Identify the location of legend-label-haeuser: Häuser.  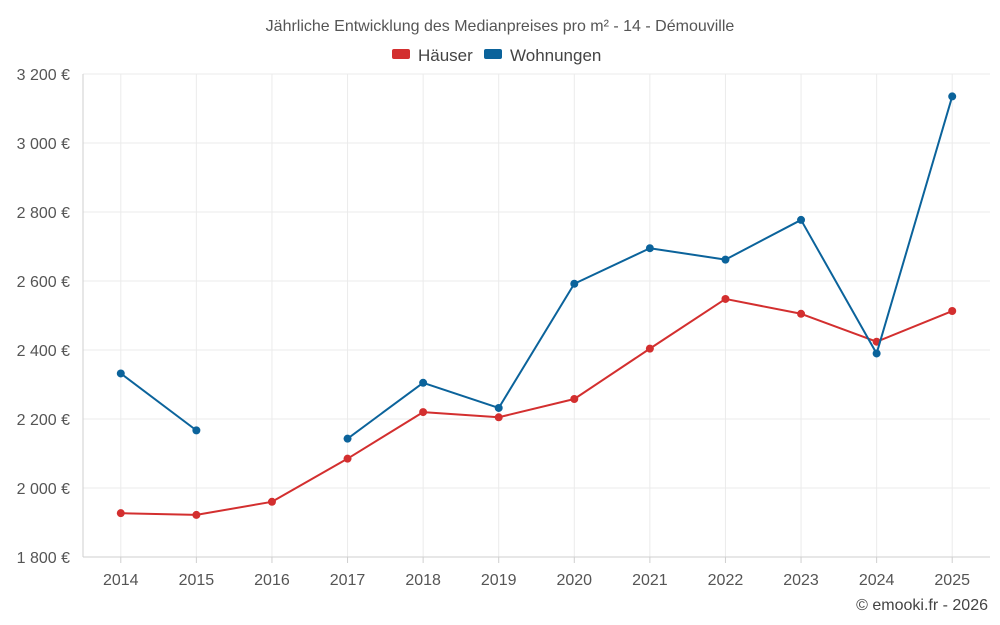
(445, 55).